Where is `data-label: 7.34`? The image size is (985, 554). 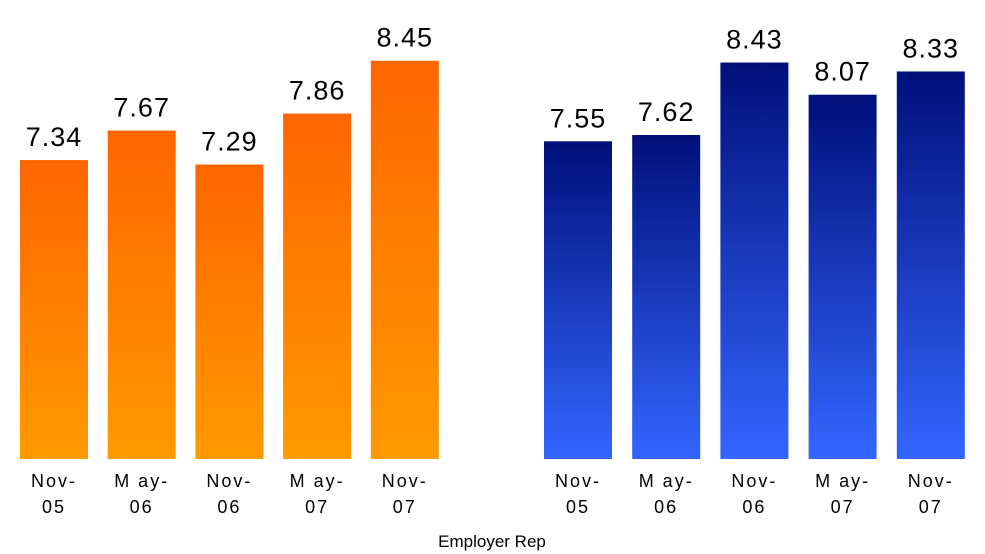
data-label: 7.34 is located at coordinates (54, 137).